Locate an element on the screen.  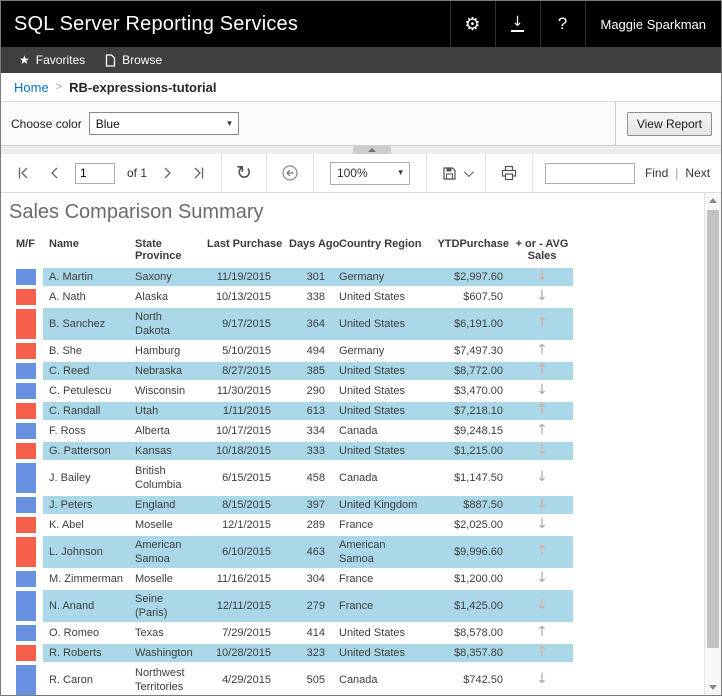
download-button: ↓ is located at coordinates (517, 24).